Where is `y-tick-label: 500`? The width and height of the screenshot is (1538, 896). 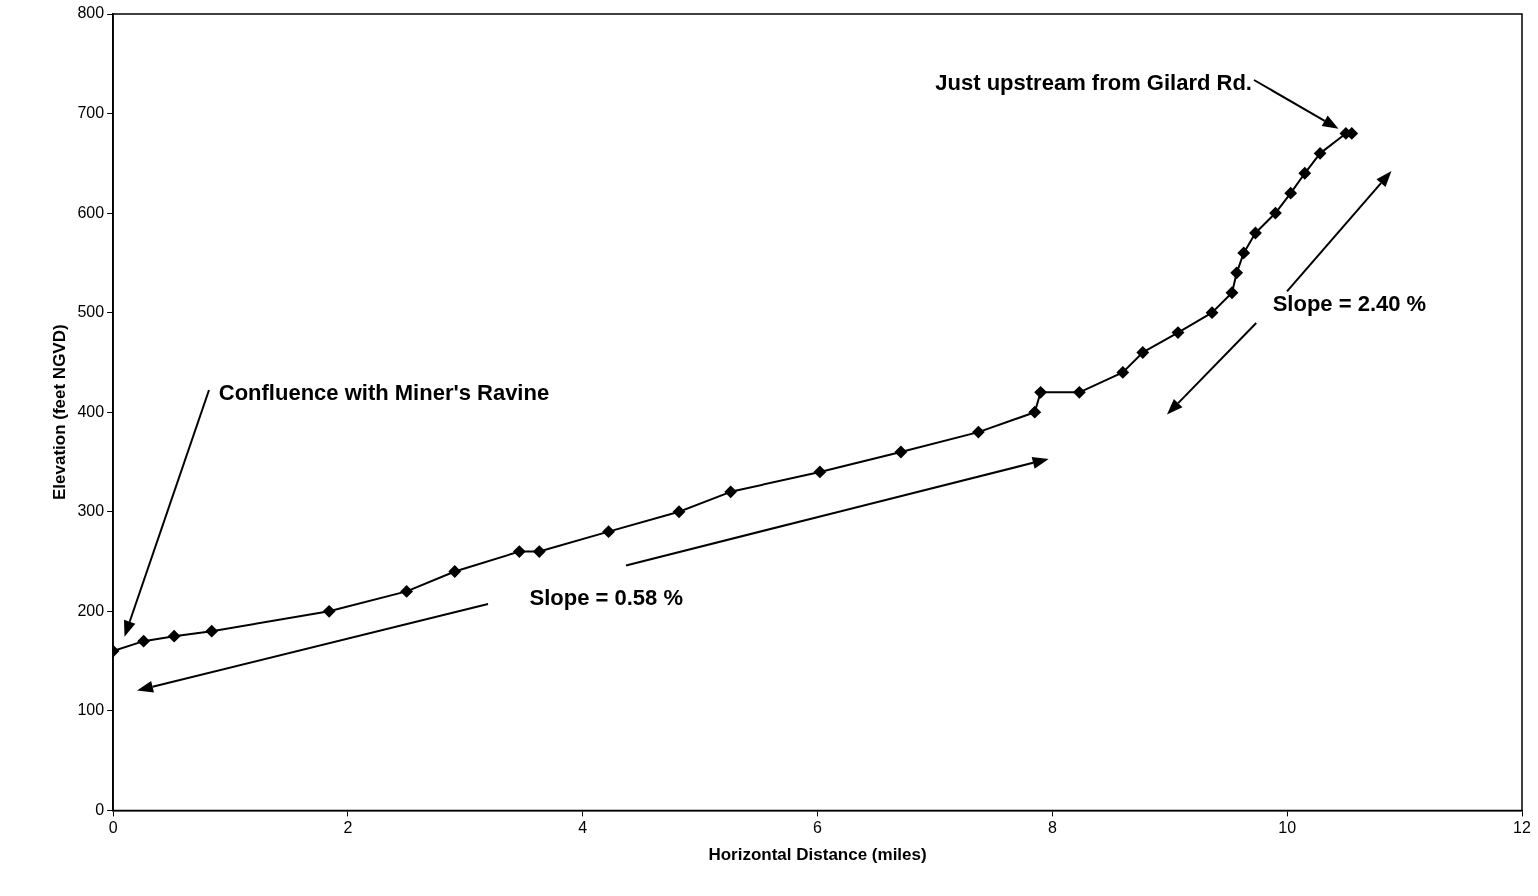 y-tick-label: 500 is located at coordinates (91, 312).